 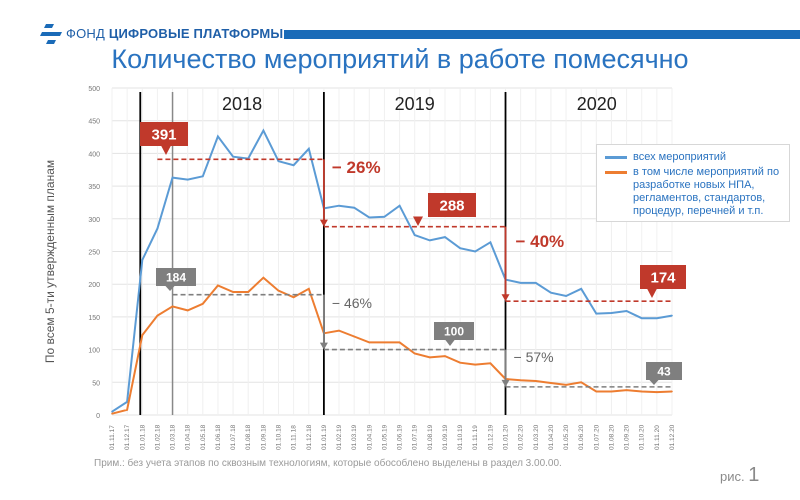 I want to click on x-tick-label: 01.06.18, so click(x=218, y=437).